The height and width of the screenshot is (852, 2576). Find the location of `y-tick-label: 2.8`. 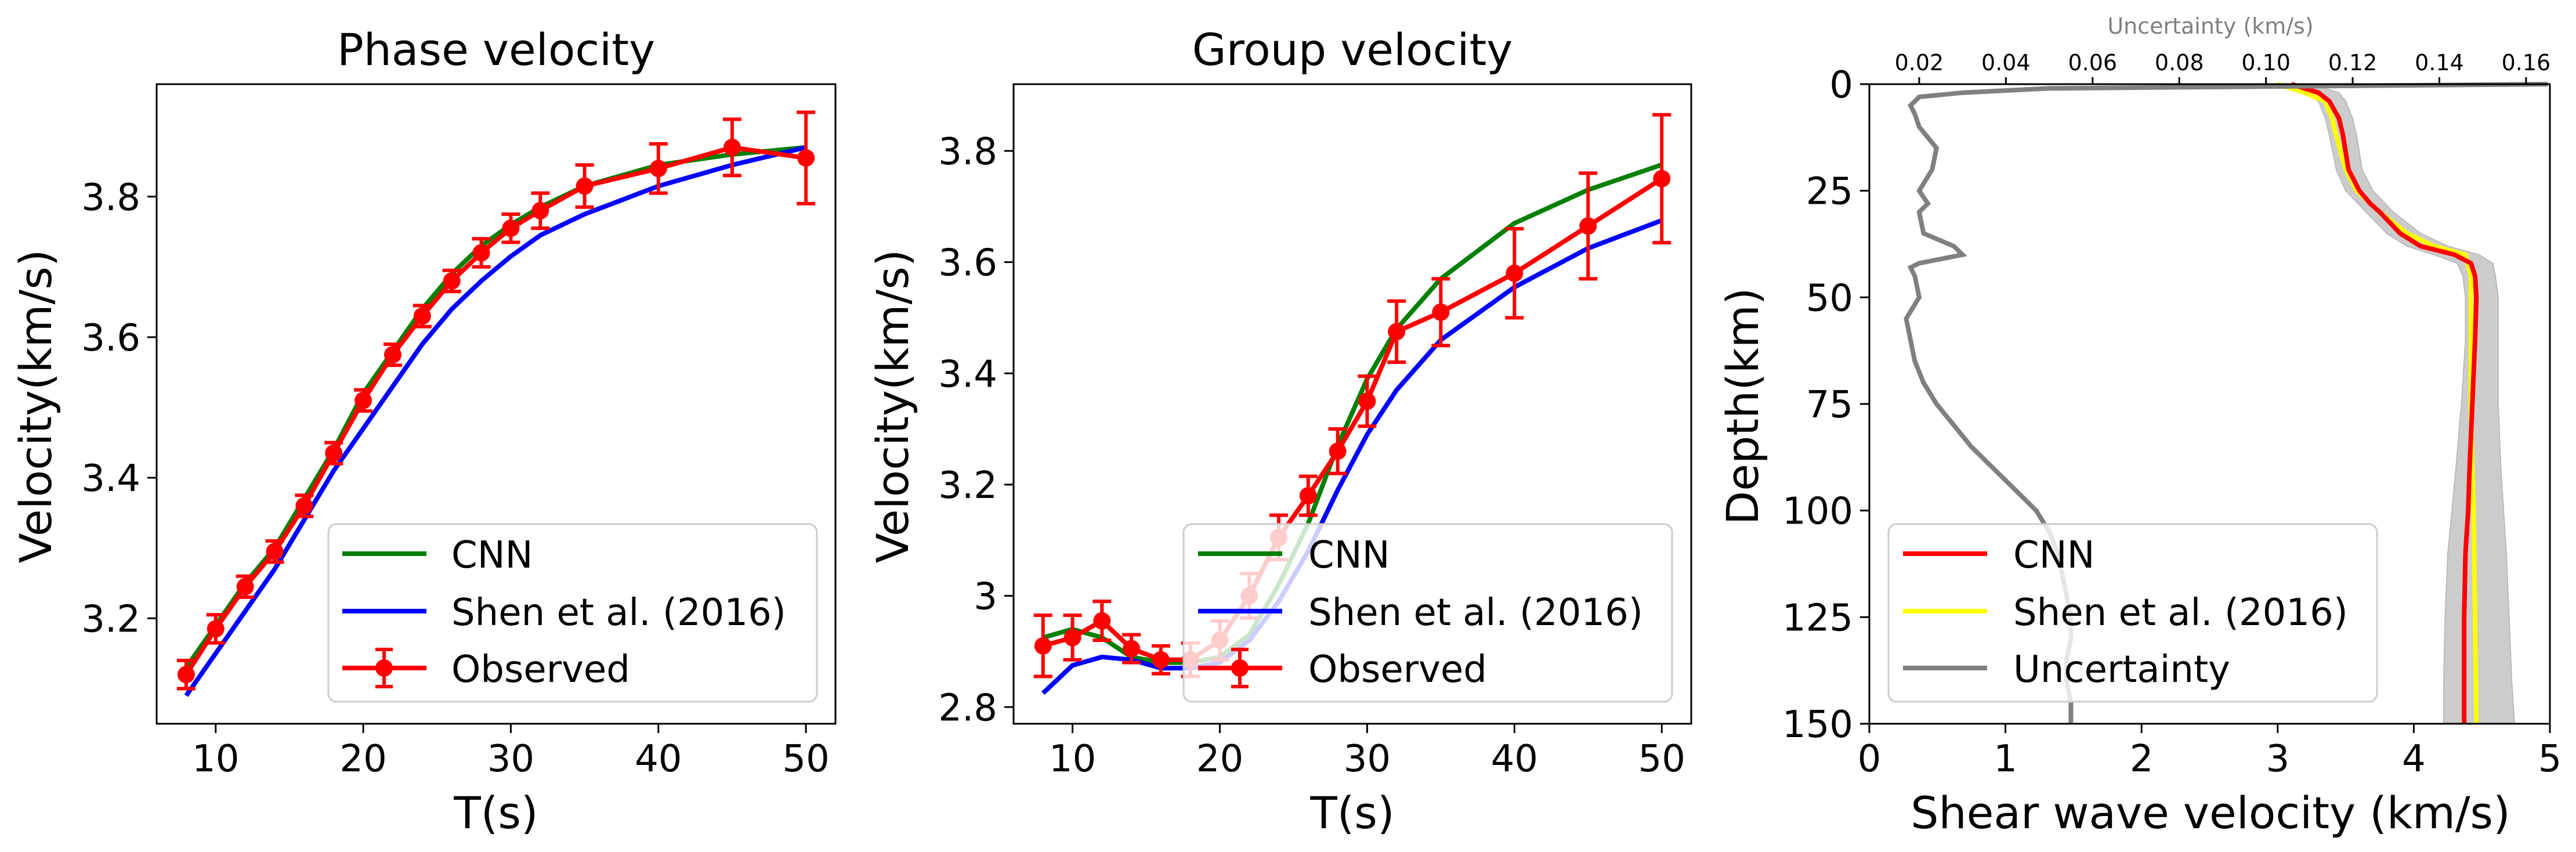

y-tick-label: 2.8 is located at coordinates (967, 709).